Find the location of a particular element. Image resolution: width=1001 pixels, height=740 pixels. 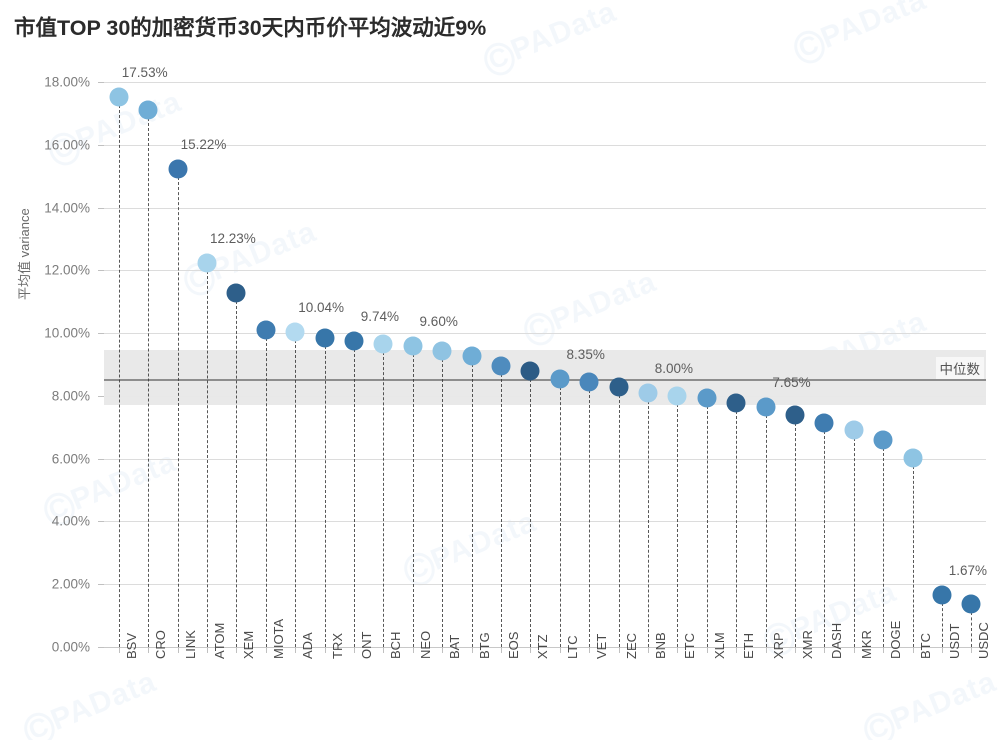

median-annotation: 中位数 is located at coordinates (959, 367).